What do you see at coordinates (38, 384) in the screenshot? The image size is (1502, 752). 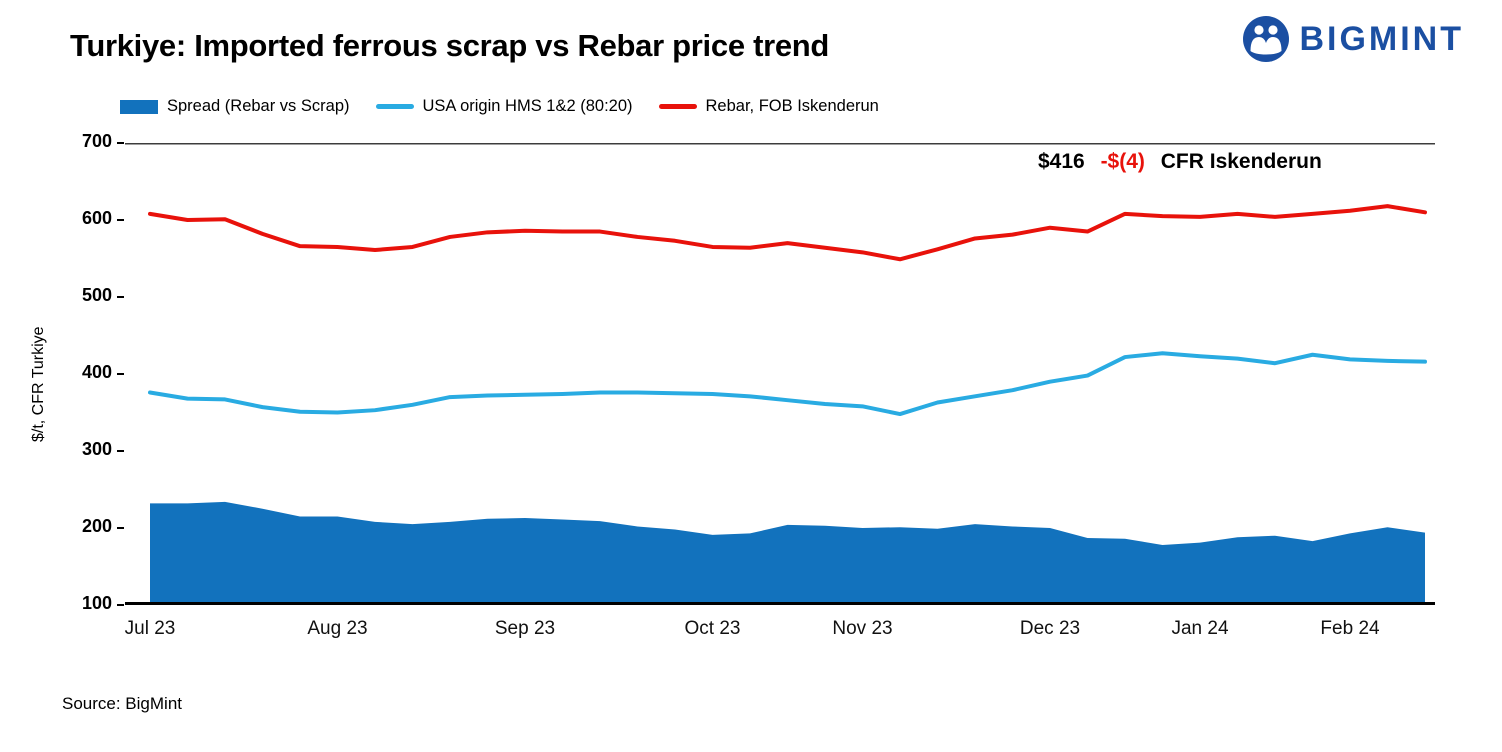 I see `y-axis-title: $/t, CFR Turkiye` at bounding box center [38, 384].